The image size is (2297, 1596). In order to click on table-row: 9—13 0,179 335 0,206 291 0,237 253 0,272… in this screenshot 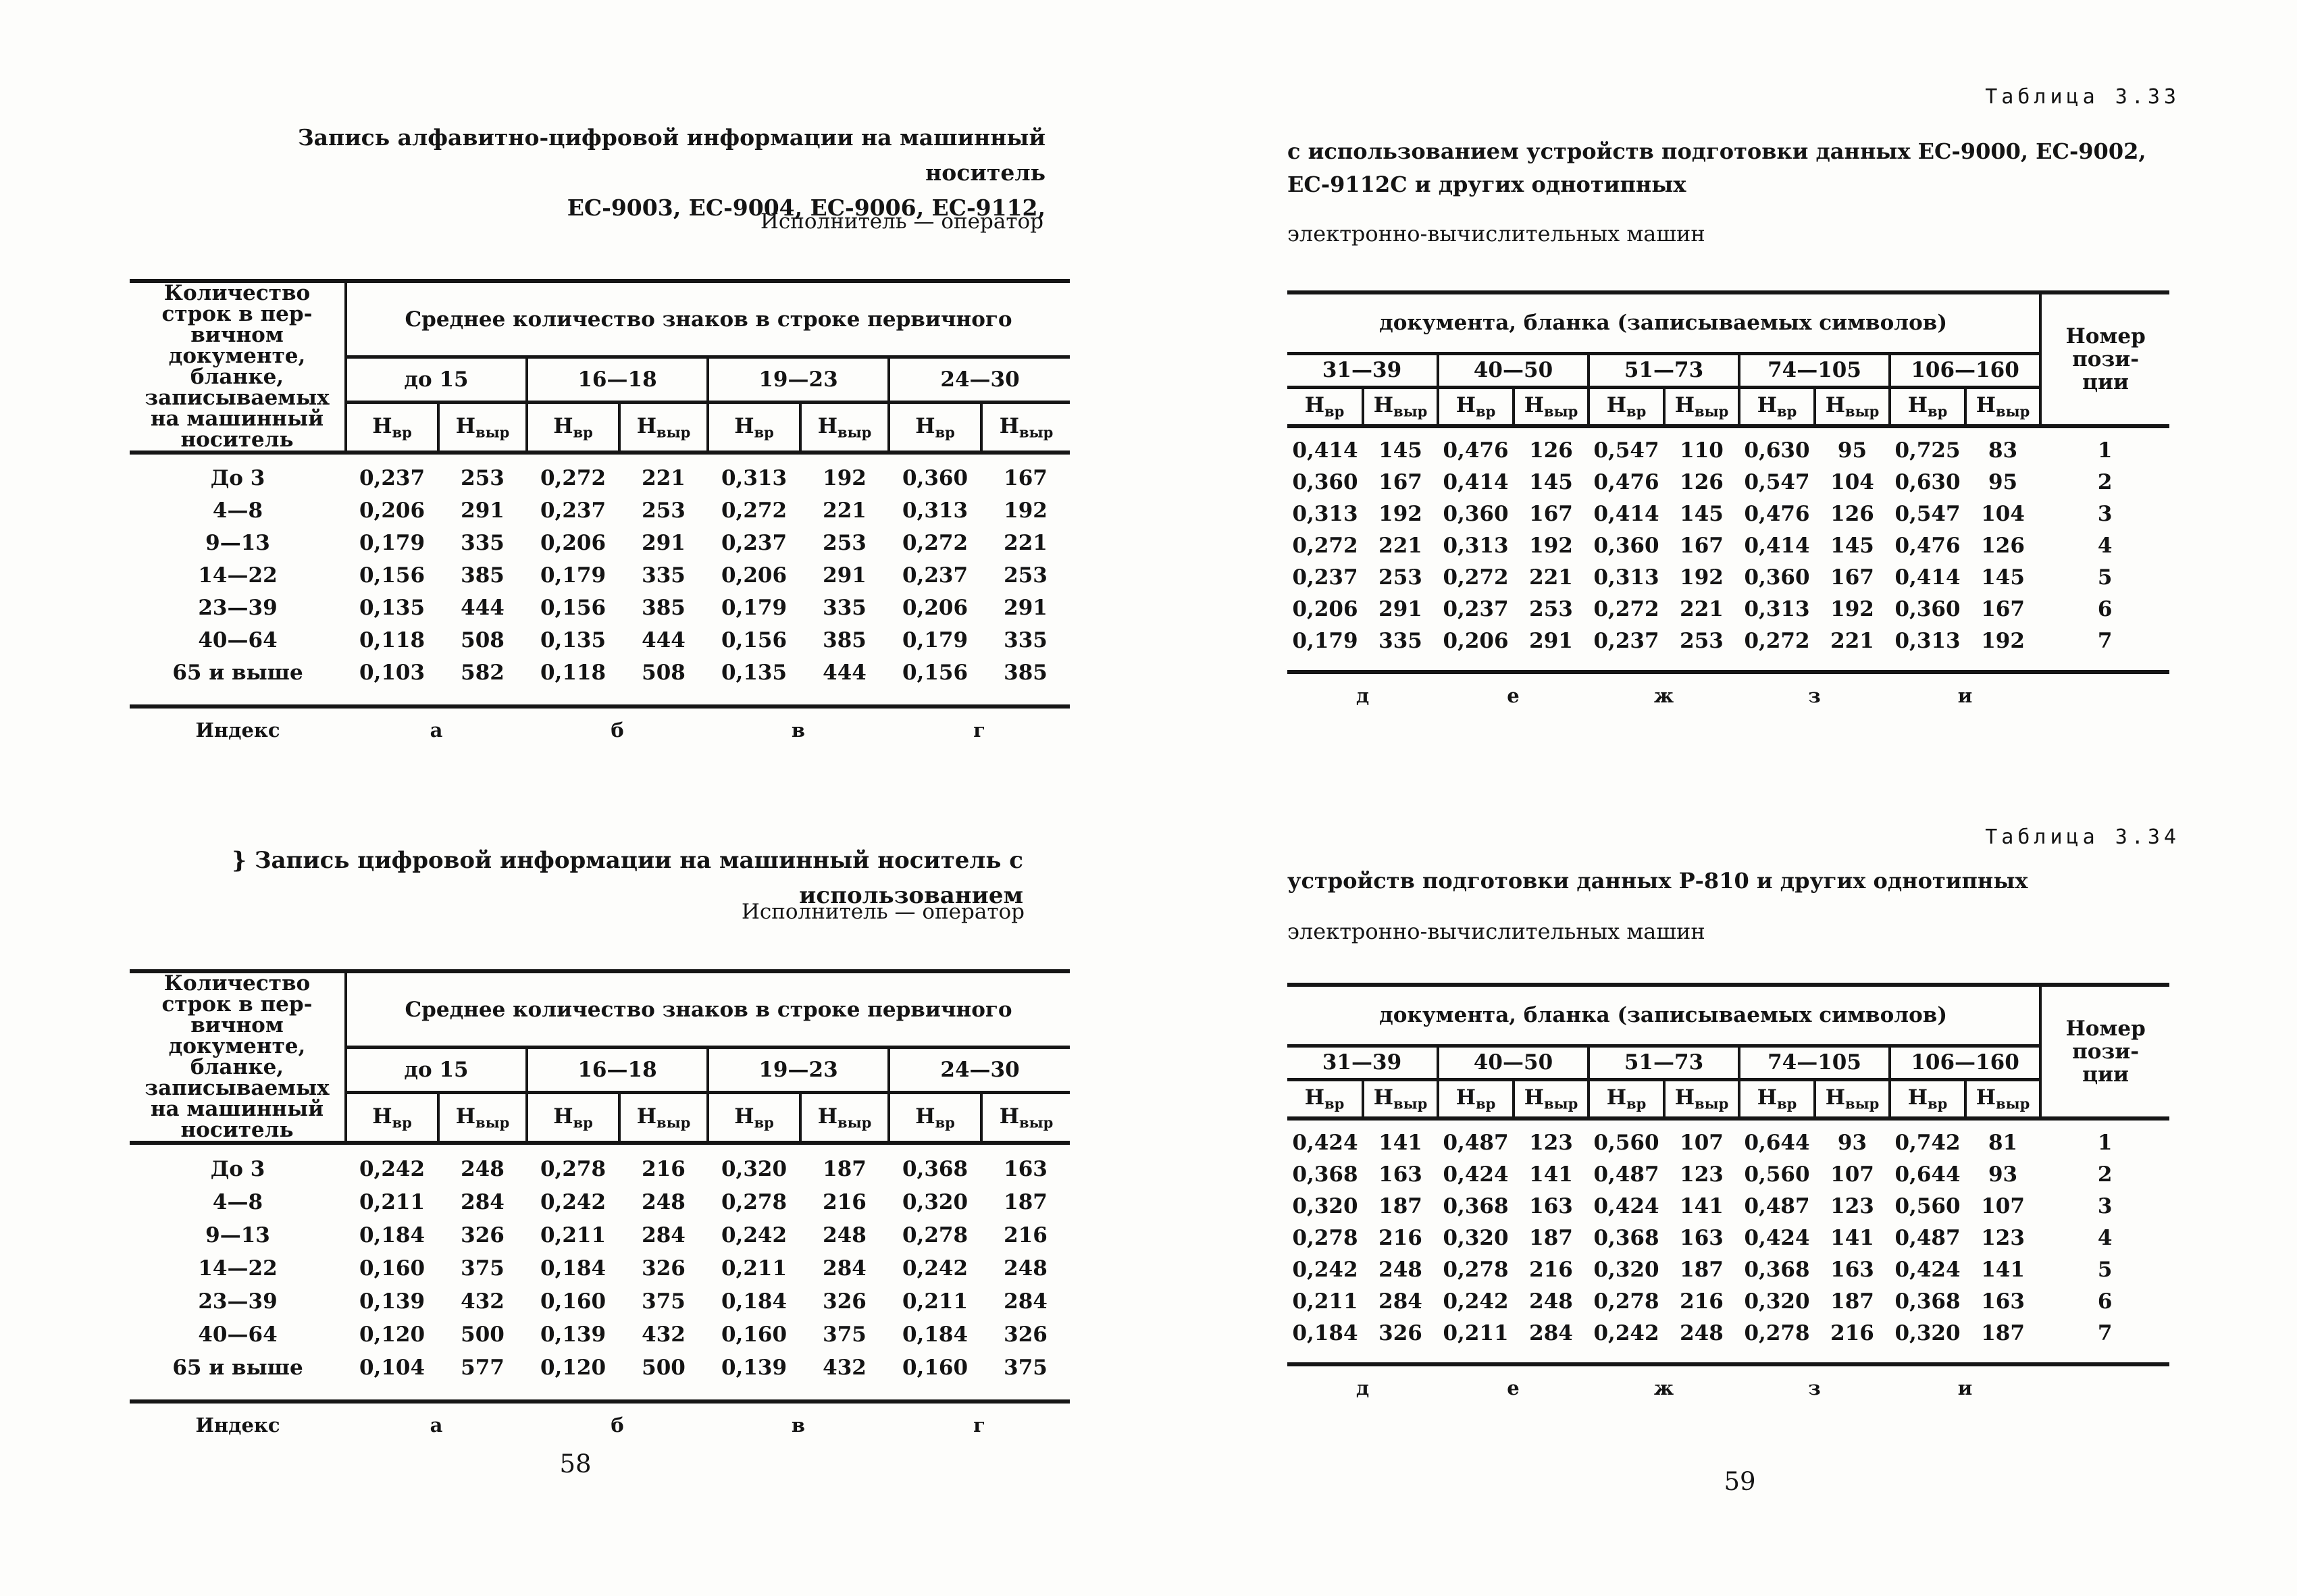, I will do `click(600, 543)`.